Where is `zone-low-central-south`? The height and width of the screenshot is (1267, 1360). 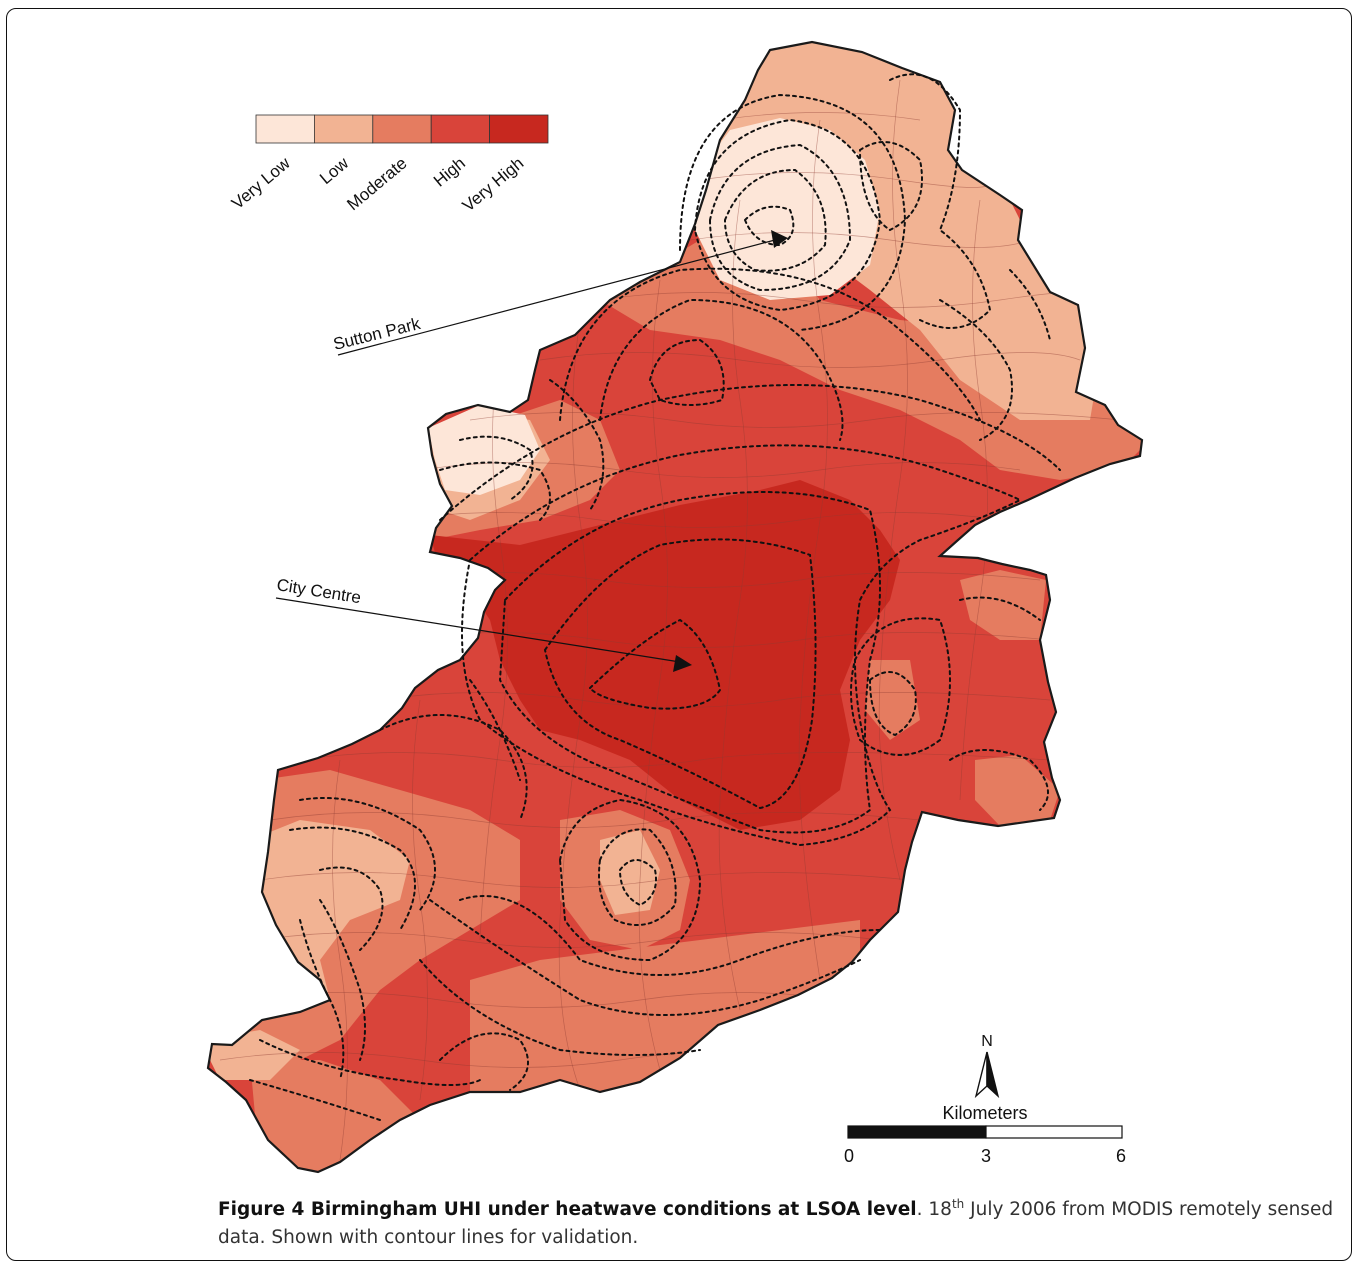 zone-low-central-south is located at coordinates (630, 872).